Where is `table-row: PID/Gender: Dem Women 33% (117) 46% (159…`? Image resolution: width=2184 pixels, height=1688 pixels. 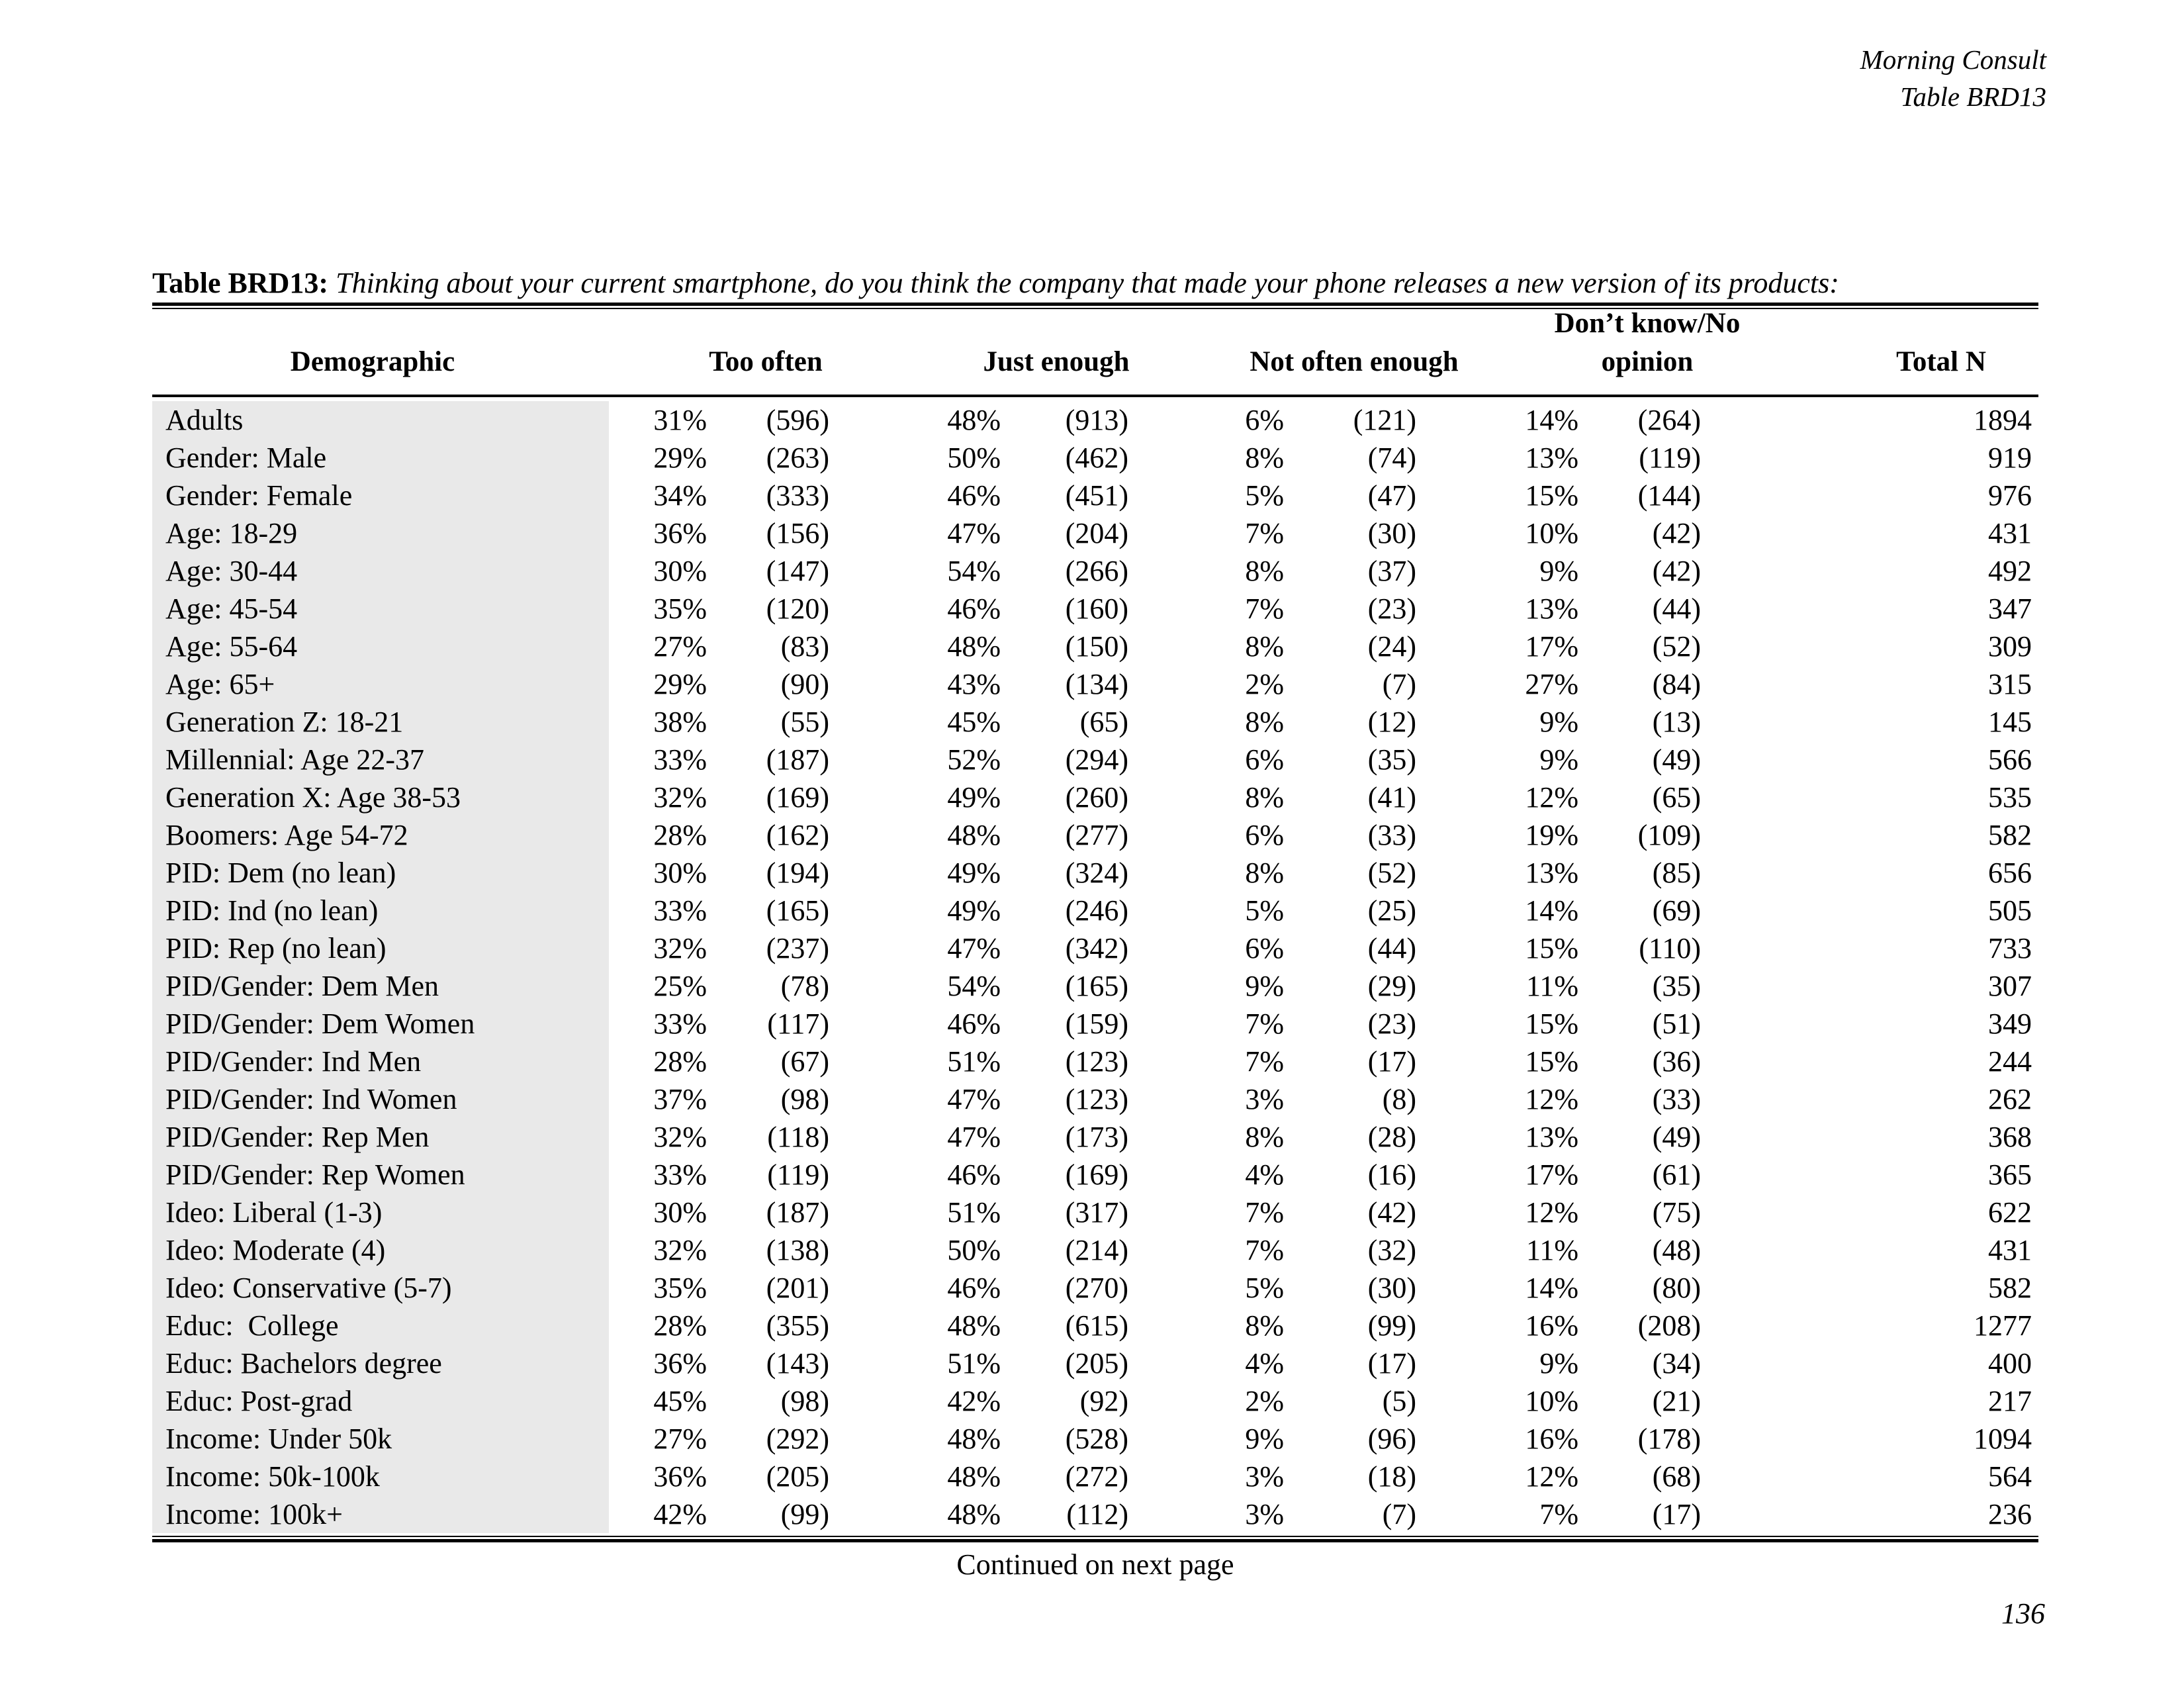
table-row: PID/Gender: Dem Women 33% (117) 46% (159… is located at coordinates (1095, 1024).